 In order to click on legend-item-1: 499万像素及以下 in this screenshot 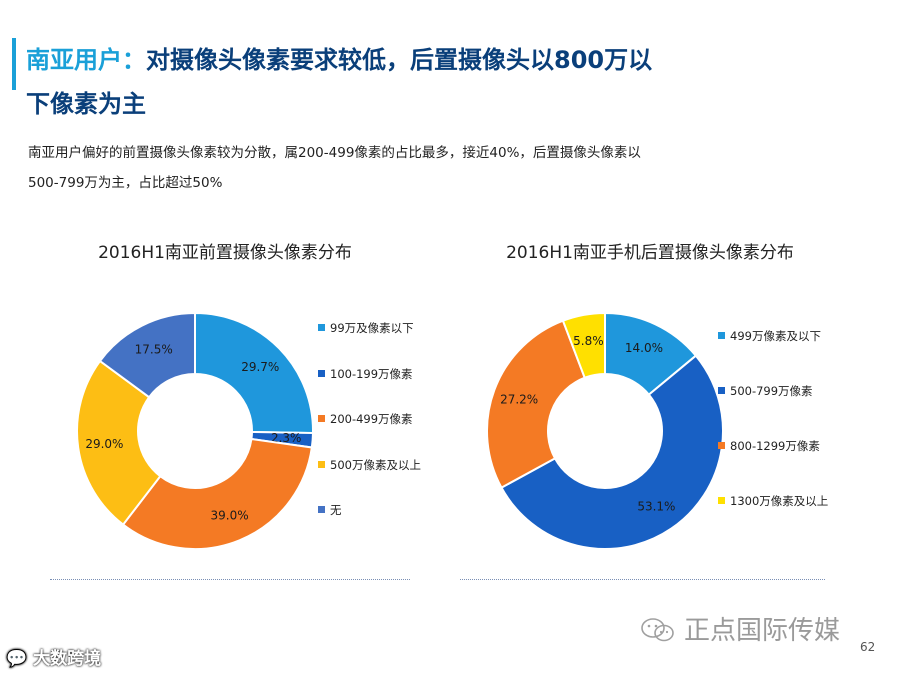, I will do `click(769, 336)`.